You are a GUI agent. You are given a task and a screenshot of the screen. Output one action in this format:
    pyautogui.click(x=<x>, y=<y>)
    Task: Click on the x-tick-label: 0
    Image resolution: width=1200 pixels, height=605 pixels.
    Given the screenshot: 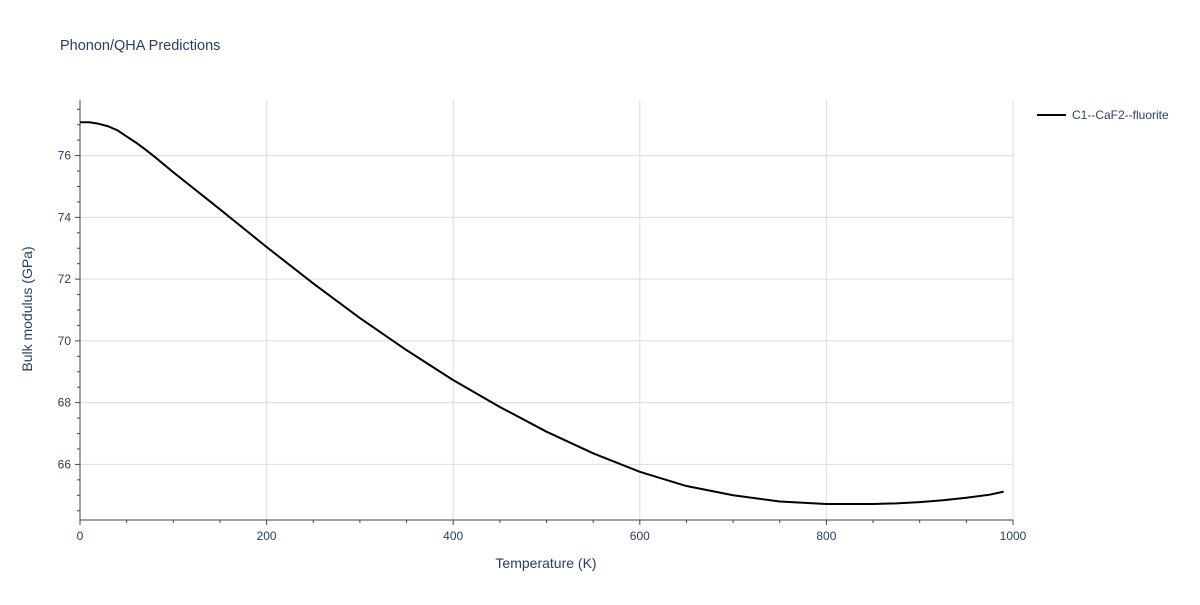 What is the action you would take?
    pyautogui.click(x=80, y=536)
    